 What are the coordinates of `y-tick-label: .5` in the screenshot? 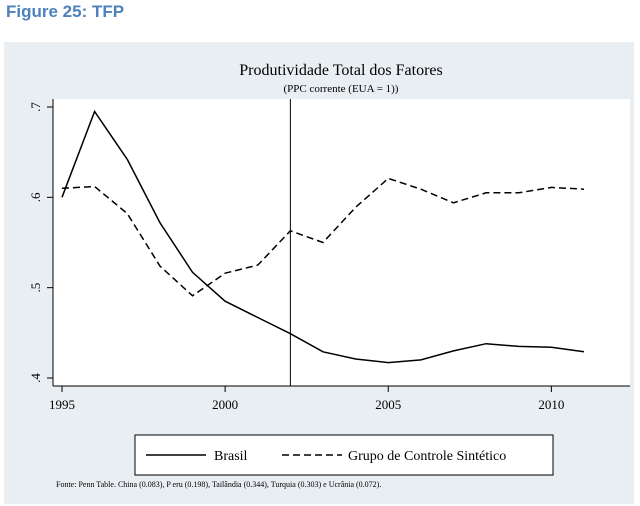 It's located at (35, 288).